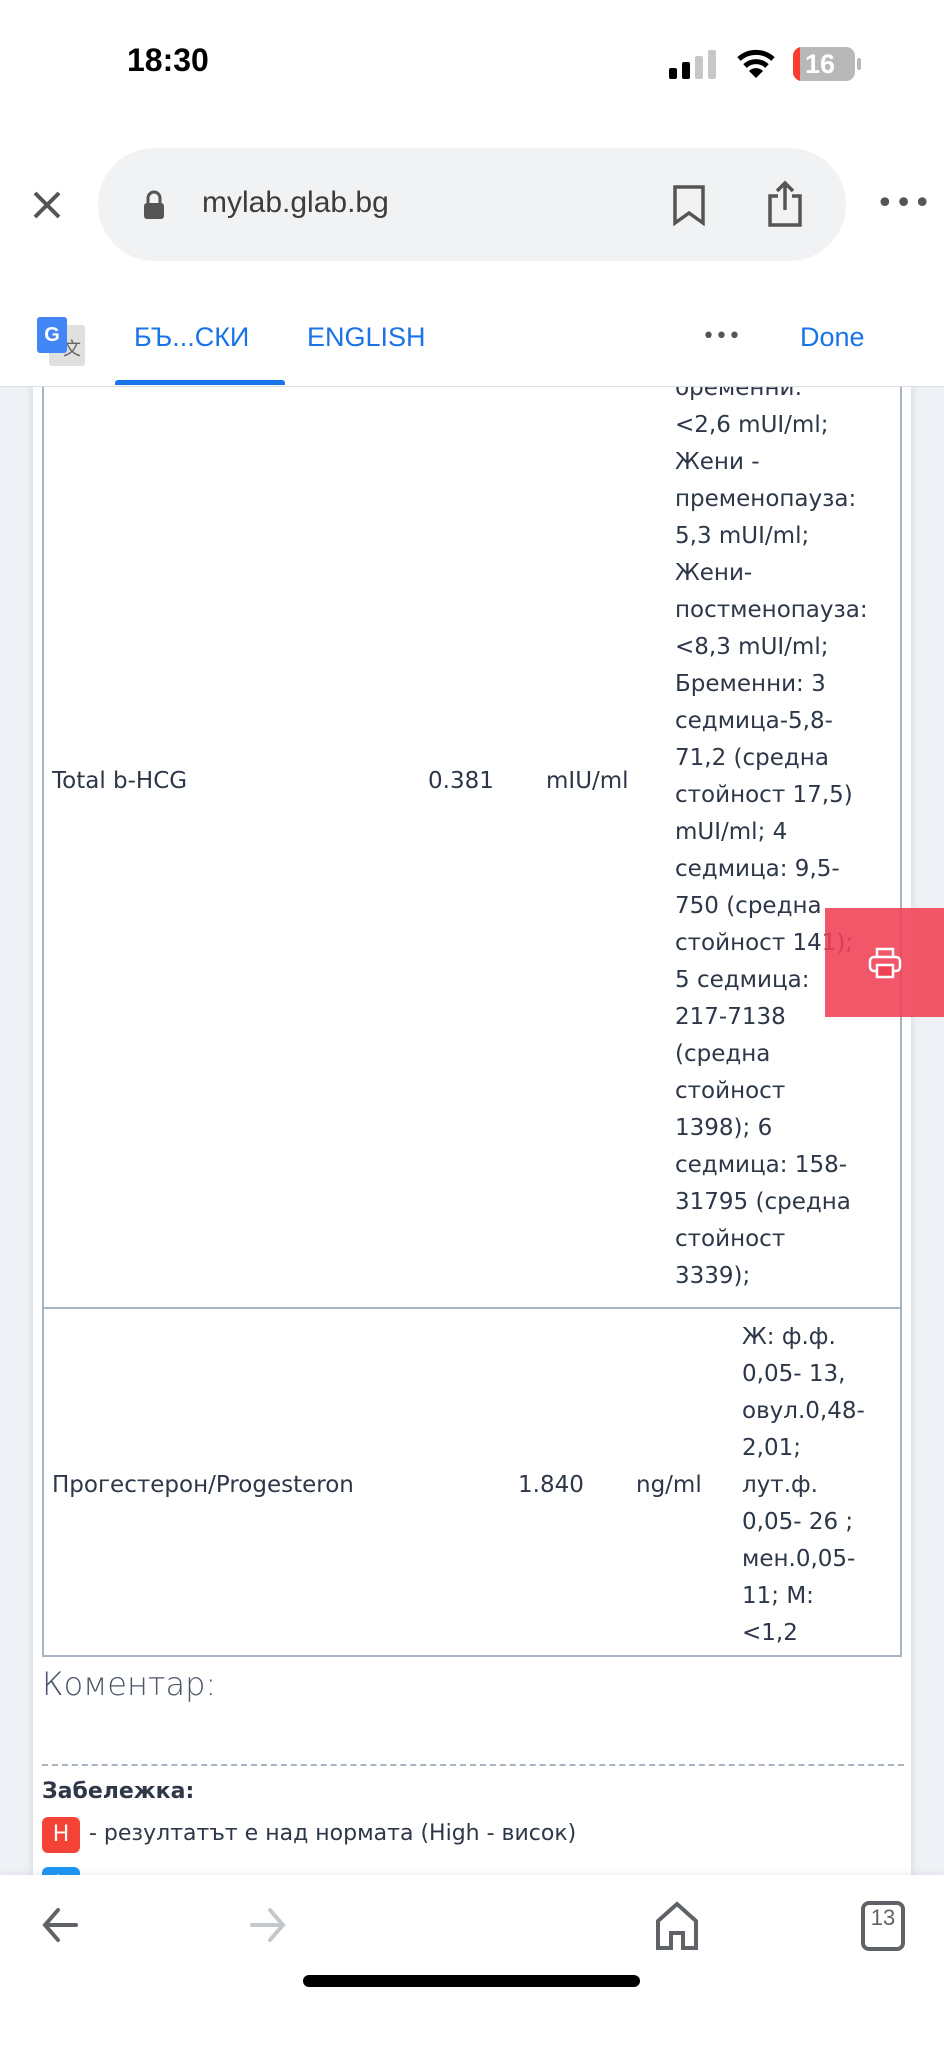  I want to click on reference-line: Ж: ф.ф., so click(789, 1337).